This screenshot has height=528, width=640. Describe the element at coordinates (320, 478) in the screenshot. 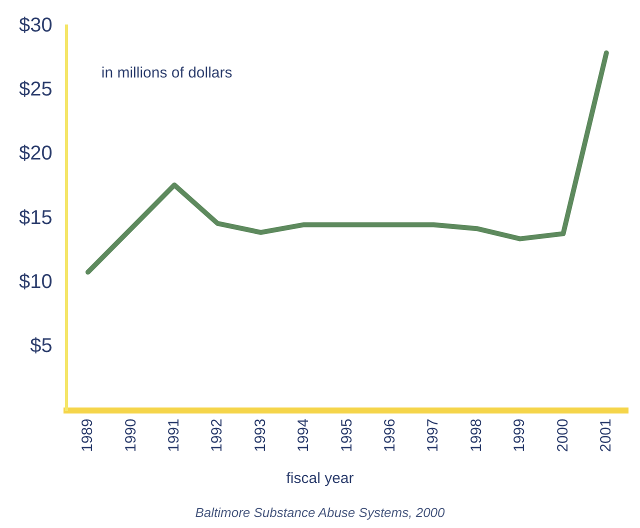

I see `x-axis-title: fiscal year` at that location.